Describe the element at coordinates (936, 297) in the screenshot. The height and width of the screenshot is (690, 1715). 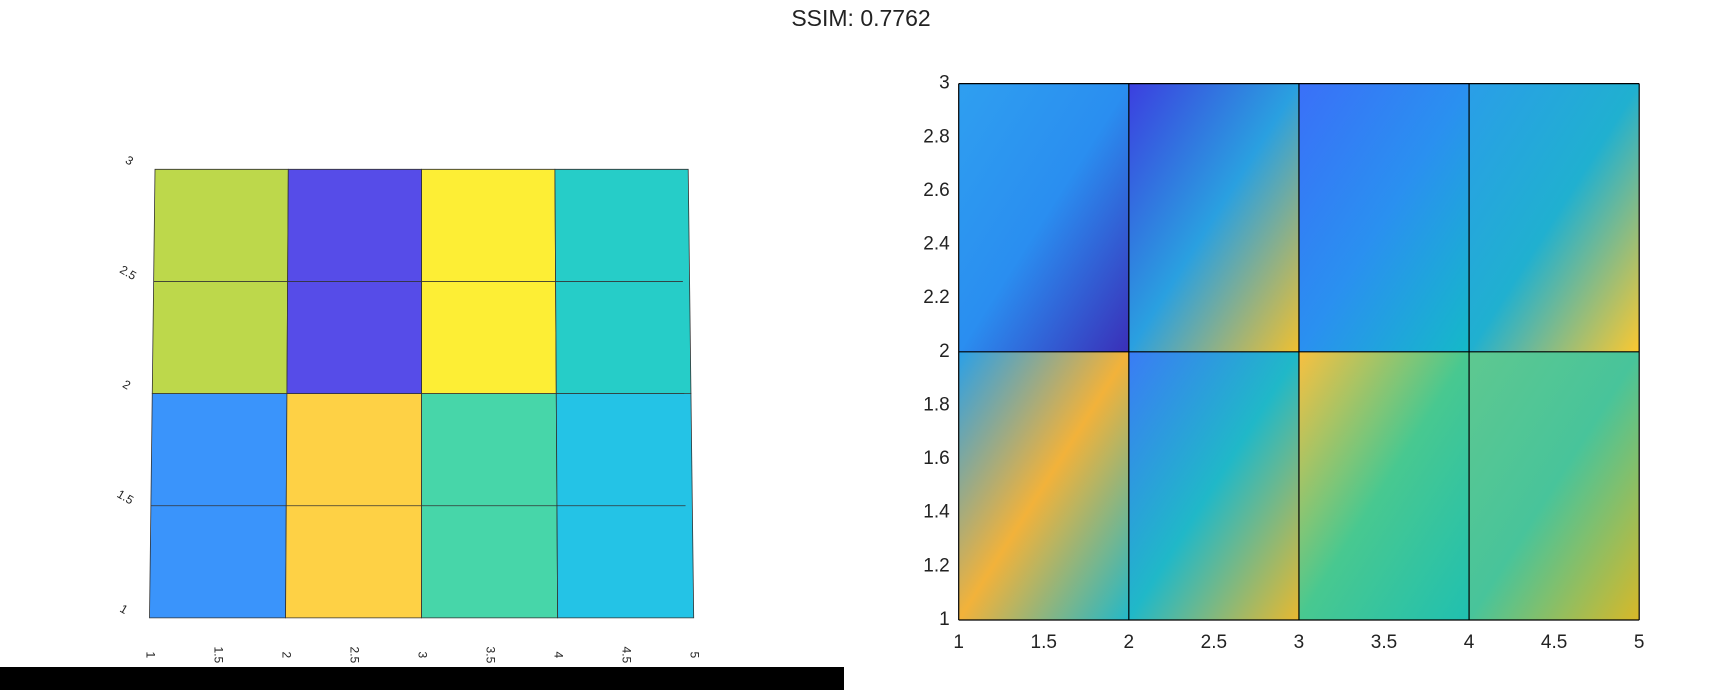
I see `y-tick-label: 2.2` at that location.